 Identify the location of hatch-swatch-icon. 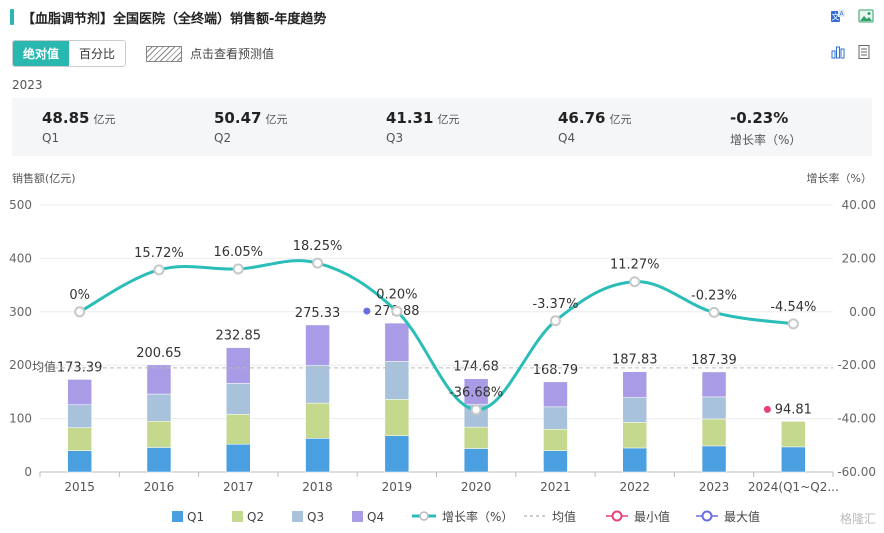
(164, 53).